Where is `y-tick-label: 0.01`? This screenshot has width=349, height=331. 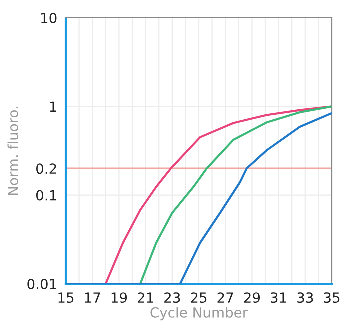
y-tick-label: 0.01 is located at coordinates (42, 284).